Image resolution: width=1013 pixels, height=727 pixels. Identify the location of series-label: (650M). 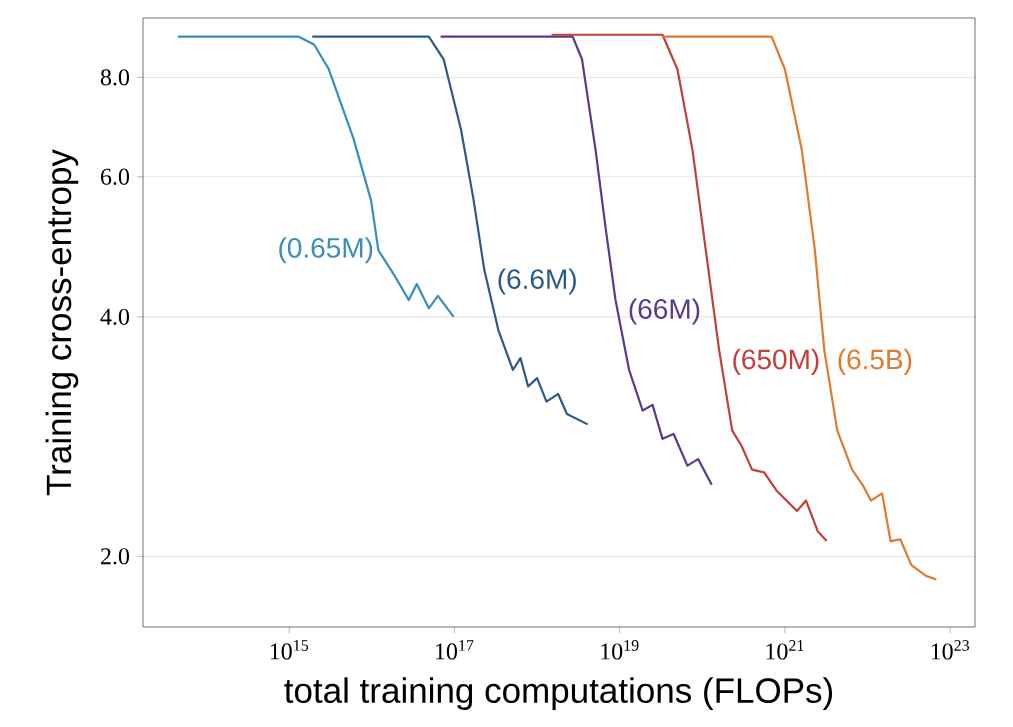
(776, 361).